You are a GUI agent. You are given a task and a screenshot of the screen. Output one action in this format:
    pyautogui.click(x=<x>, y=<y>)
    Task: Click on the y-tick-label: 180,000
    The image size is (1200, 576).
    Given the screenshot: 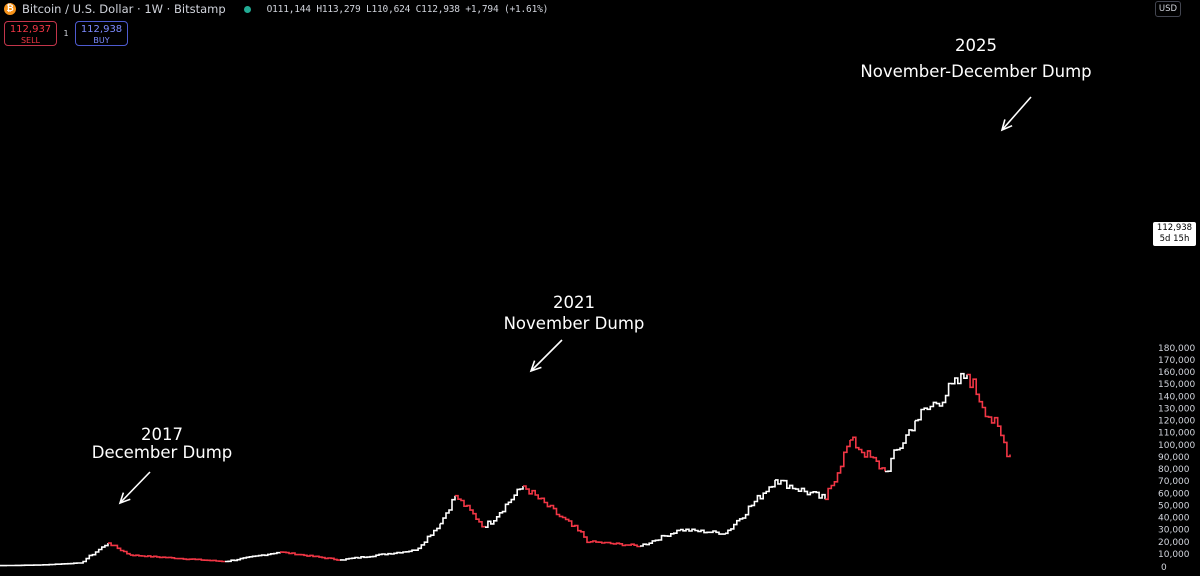 What is the action you would take?
    pyautogui.click(x=1176, y=349)
    